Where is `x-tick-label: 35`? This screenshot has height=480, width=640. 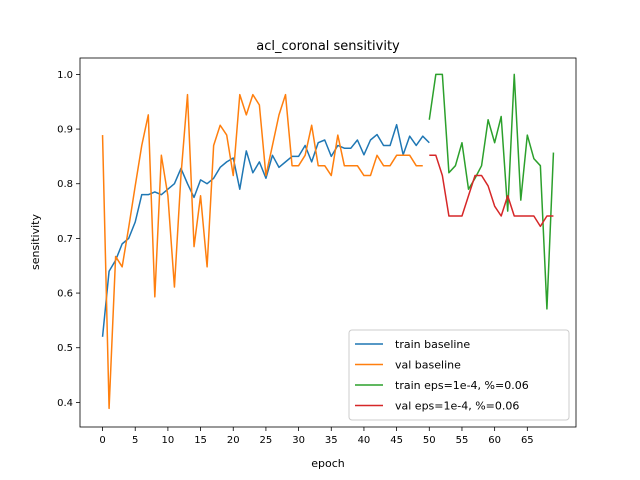 x-tick-label: 35 is located at coordinates (331, 440).